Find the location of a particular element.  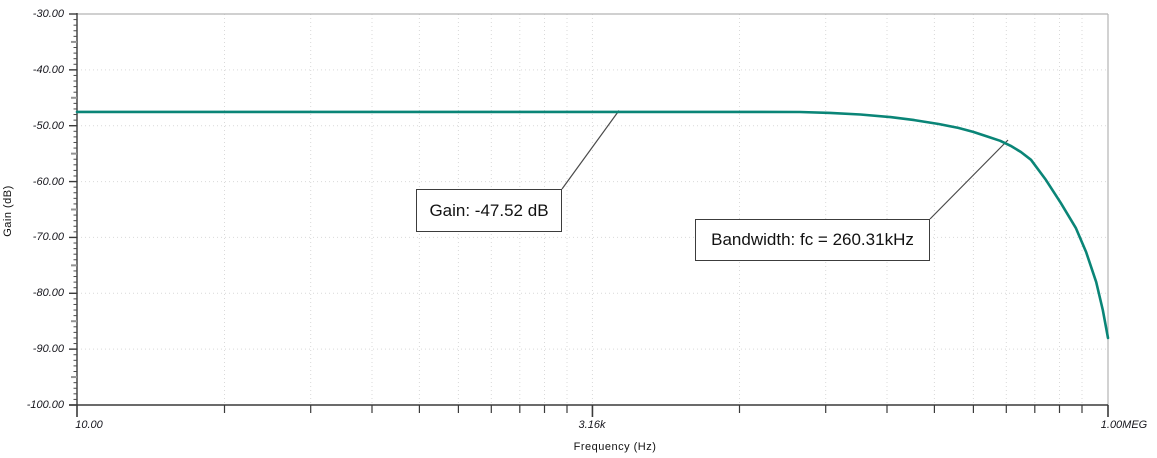

x-axis-title: Frequency (Hz) is located at coordinates (615, 447).